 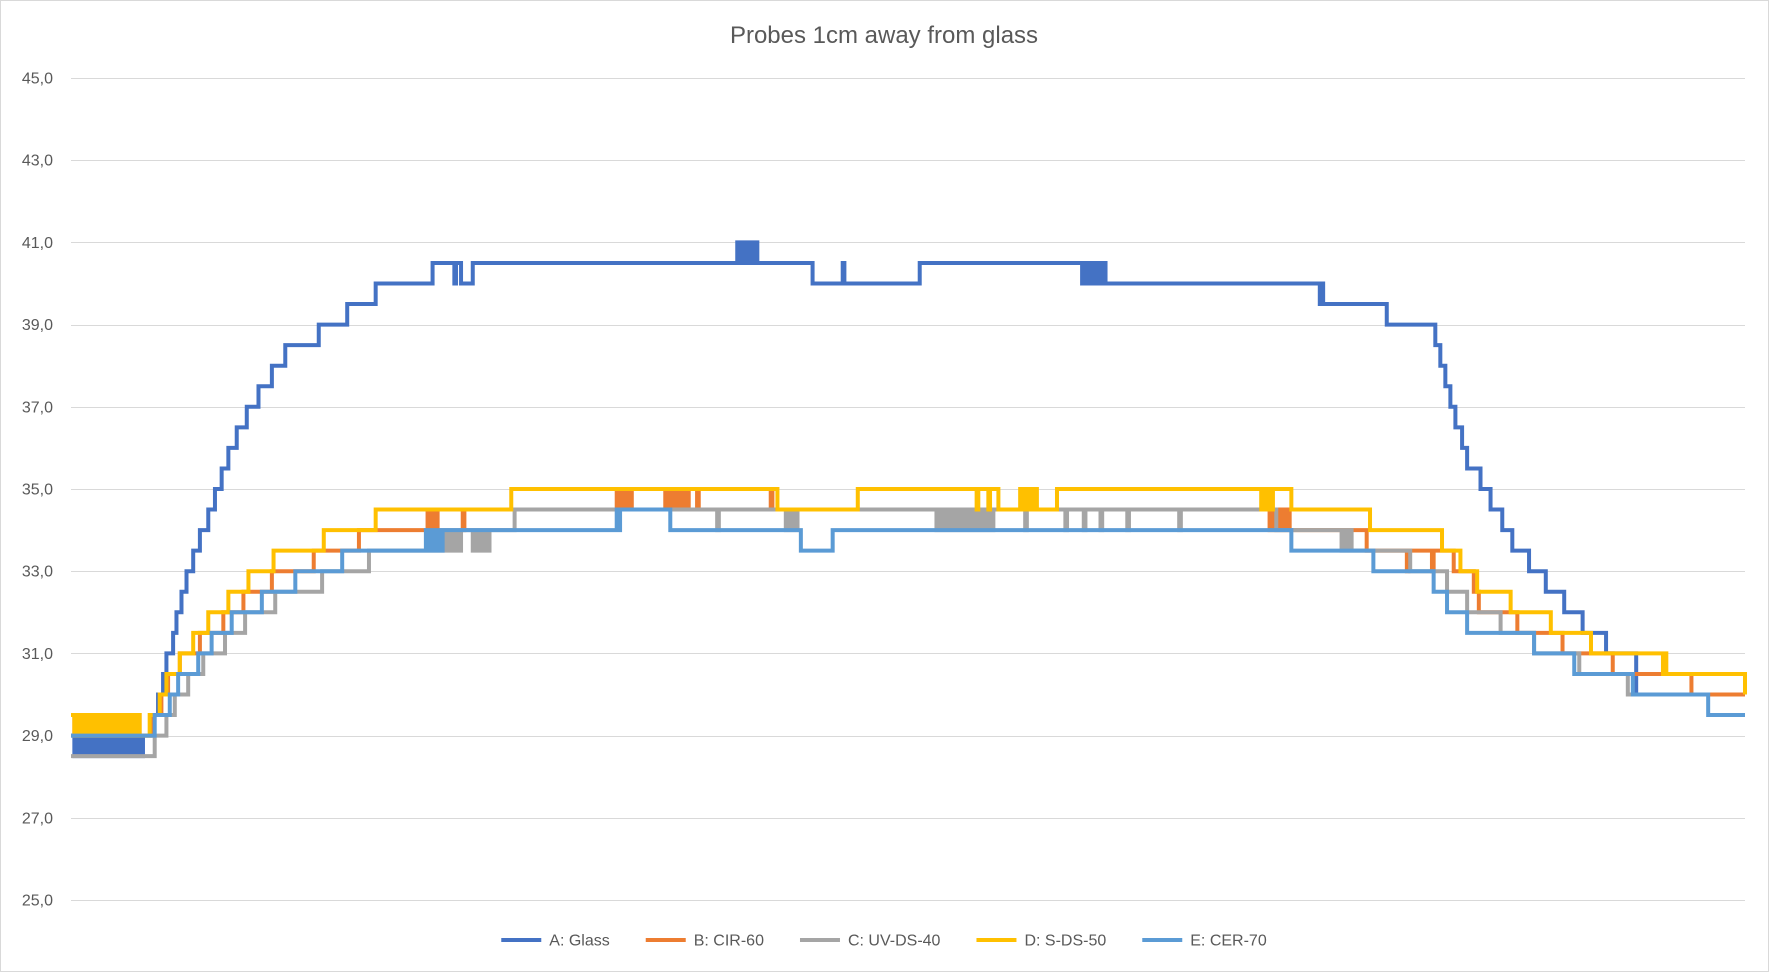 What do you see at coordinates (1228, 941) in the screenshot?
I see `legend-label: E: CER-70` at bounding box center [1228, 941].